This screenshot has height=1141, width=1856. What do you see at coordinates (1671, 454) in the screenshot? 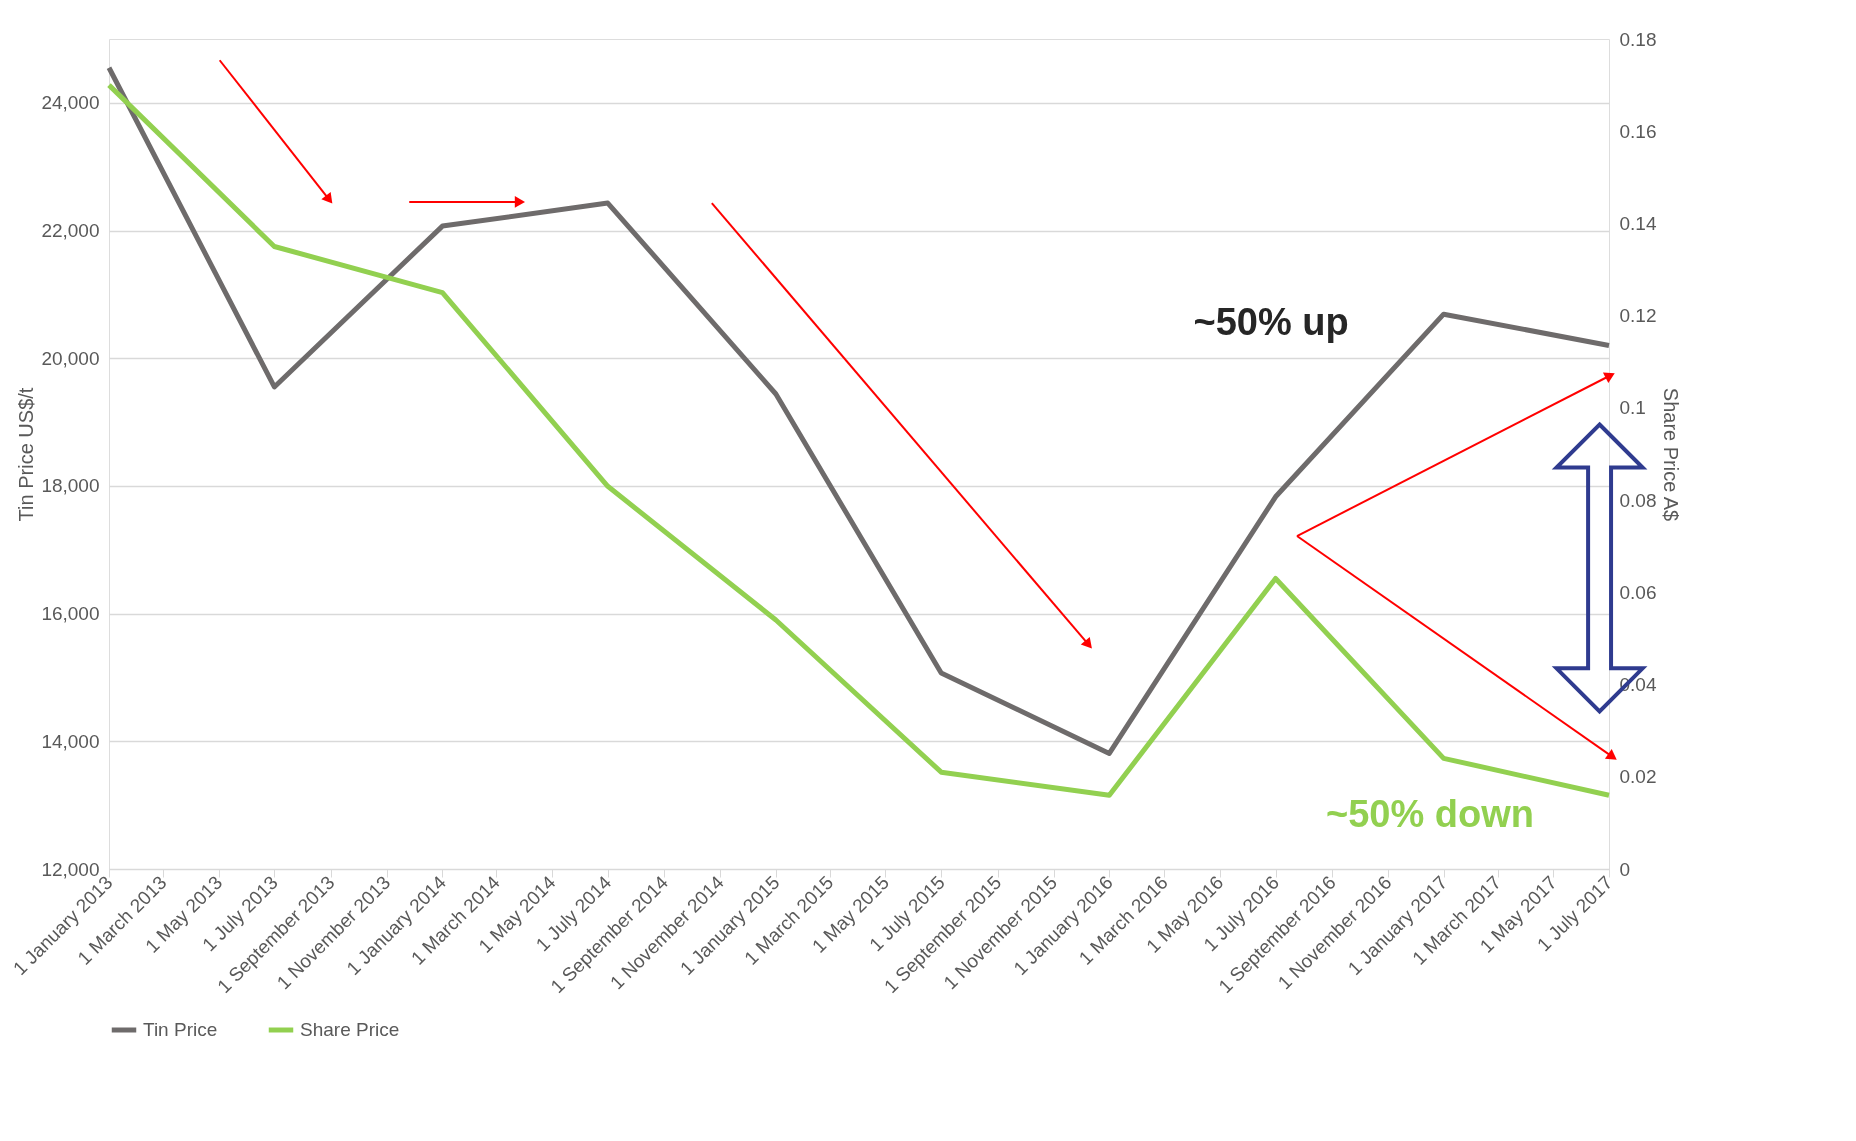
I see `y2-axis-title: Share Price A$` at bounding box center [1671, 454].